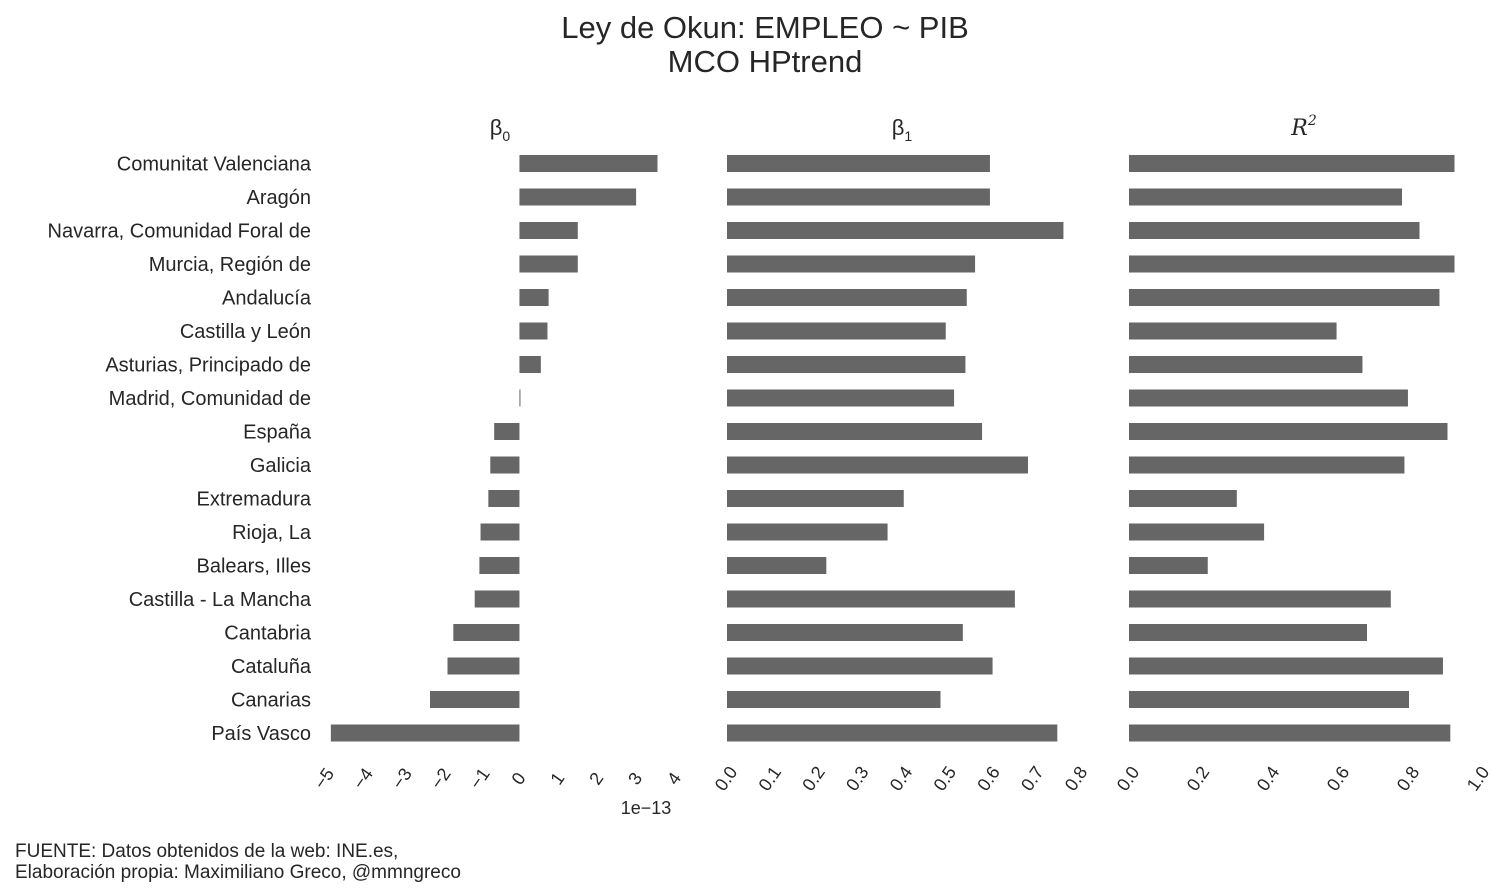 The width and height of the screenshot is (1507, 896). Describe the element at coordinates (254, 567) in the screenshot. I see `region-label: Balears, Illes` at that location.